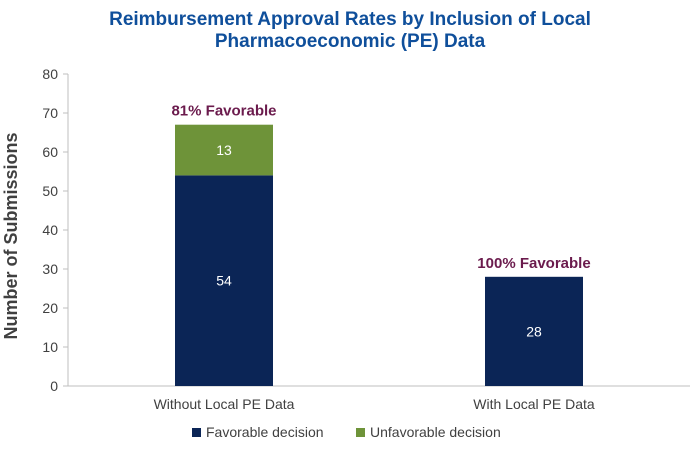 Image resolution: width=700 pixels, height=454 pixels. I want to click on data-label: 28, so click(534, 331).